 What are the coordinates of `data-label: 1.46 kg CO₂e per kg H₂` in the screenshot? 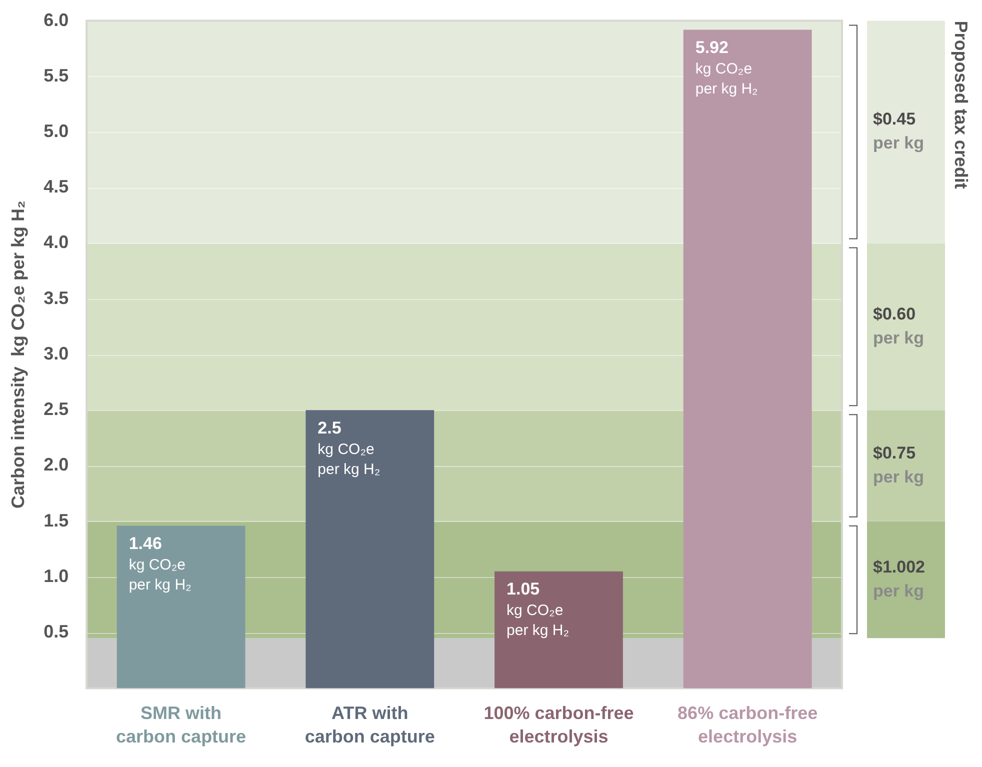 It's located at (160, 564).